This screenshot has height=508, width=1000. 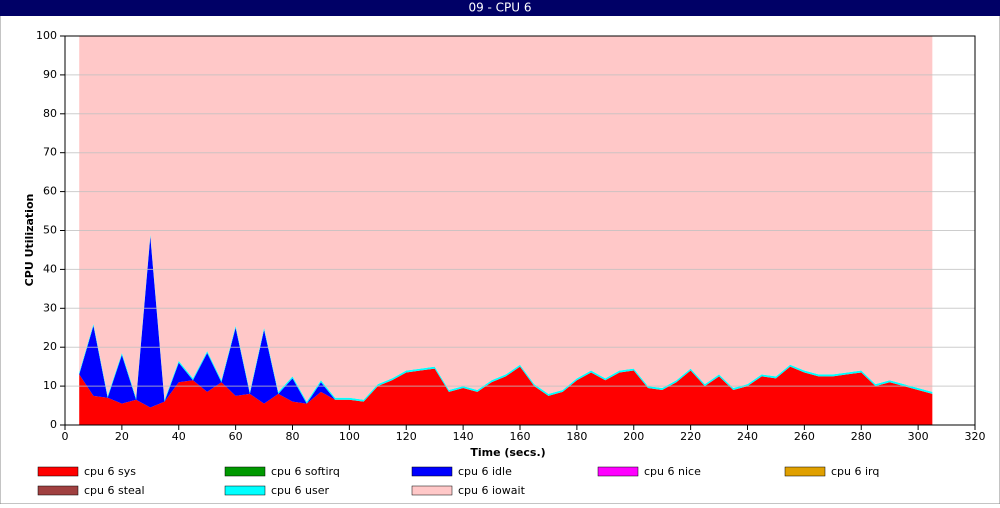 What do you see at coordinates (520, 436) in the screenshot?
I see `x-tick-label: 160` at bounding box center [520, 436].